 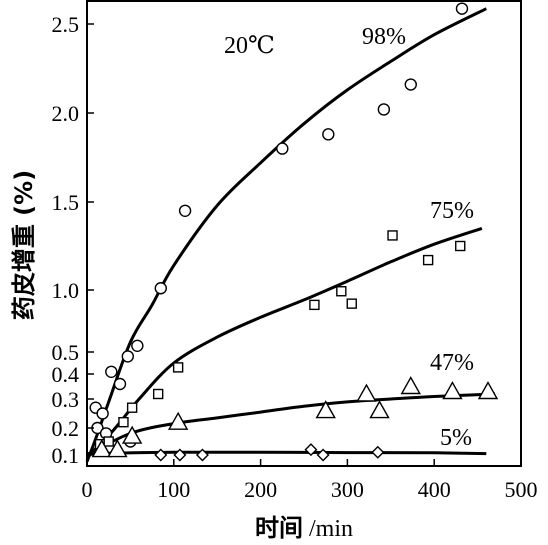 I want to click on x-axis: 0 100 200 300 400 500, so click(x=310, y=480).